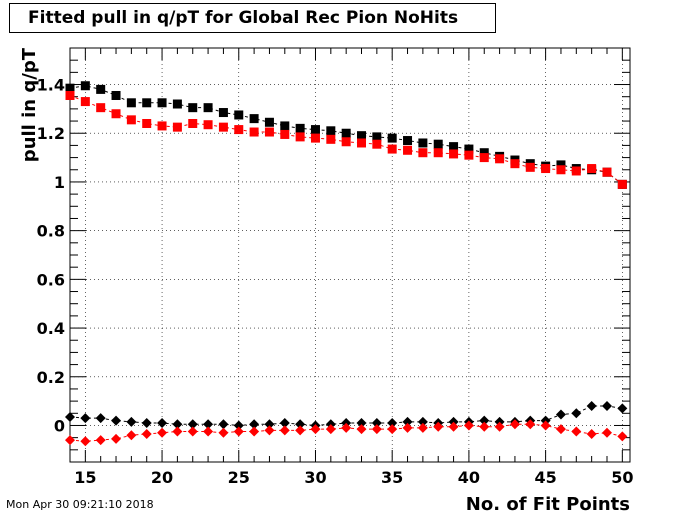 Image resolution: width=700 pixels, height=514 pixels. What do you see at coordinates (59, 182) in the screenshot?
I see `y-tick-label: 1` at bounding box center [59, 182].